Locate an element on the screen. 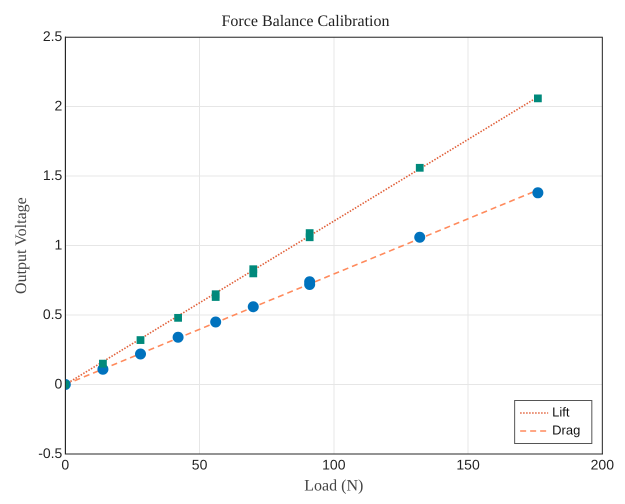 The height and width of the screenshot is (504, 625). x-tick-label: 100 is located at coordinates (334, 464).